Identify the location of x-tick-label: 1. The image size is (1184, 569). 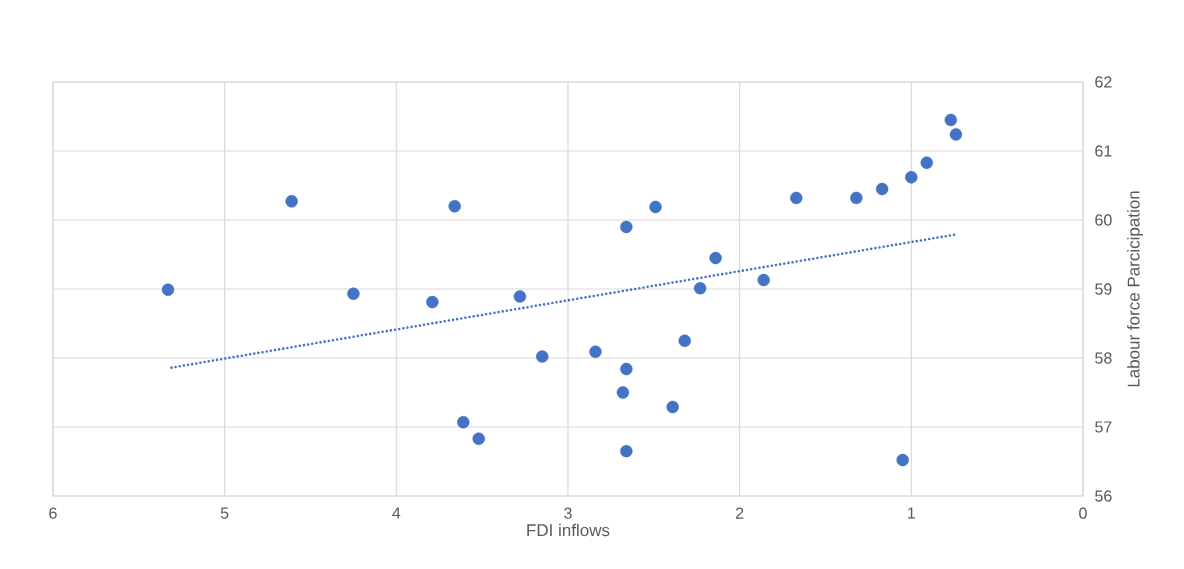
(911, 513).